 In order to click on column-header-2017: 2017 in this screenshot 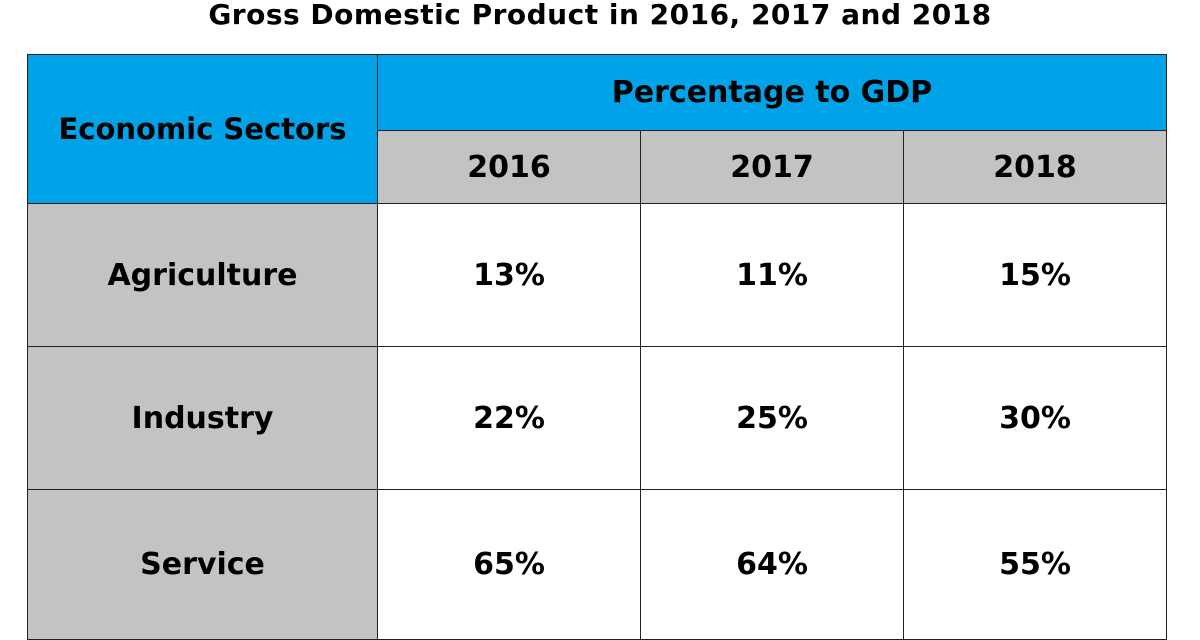, I will do `click(772, 167)`.